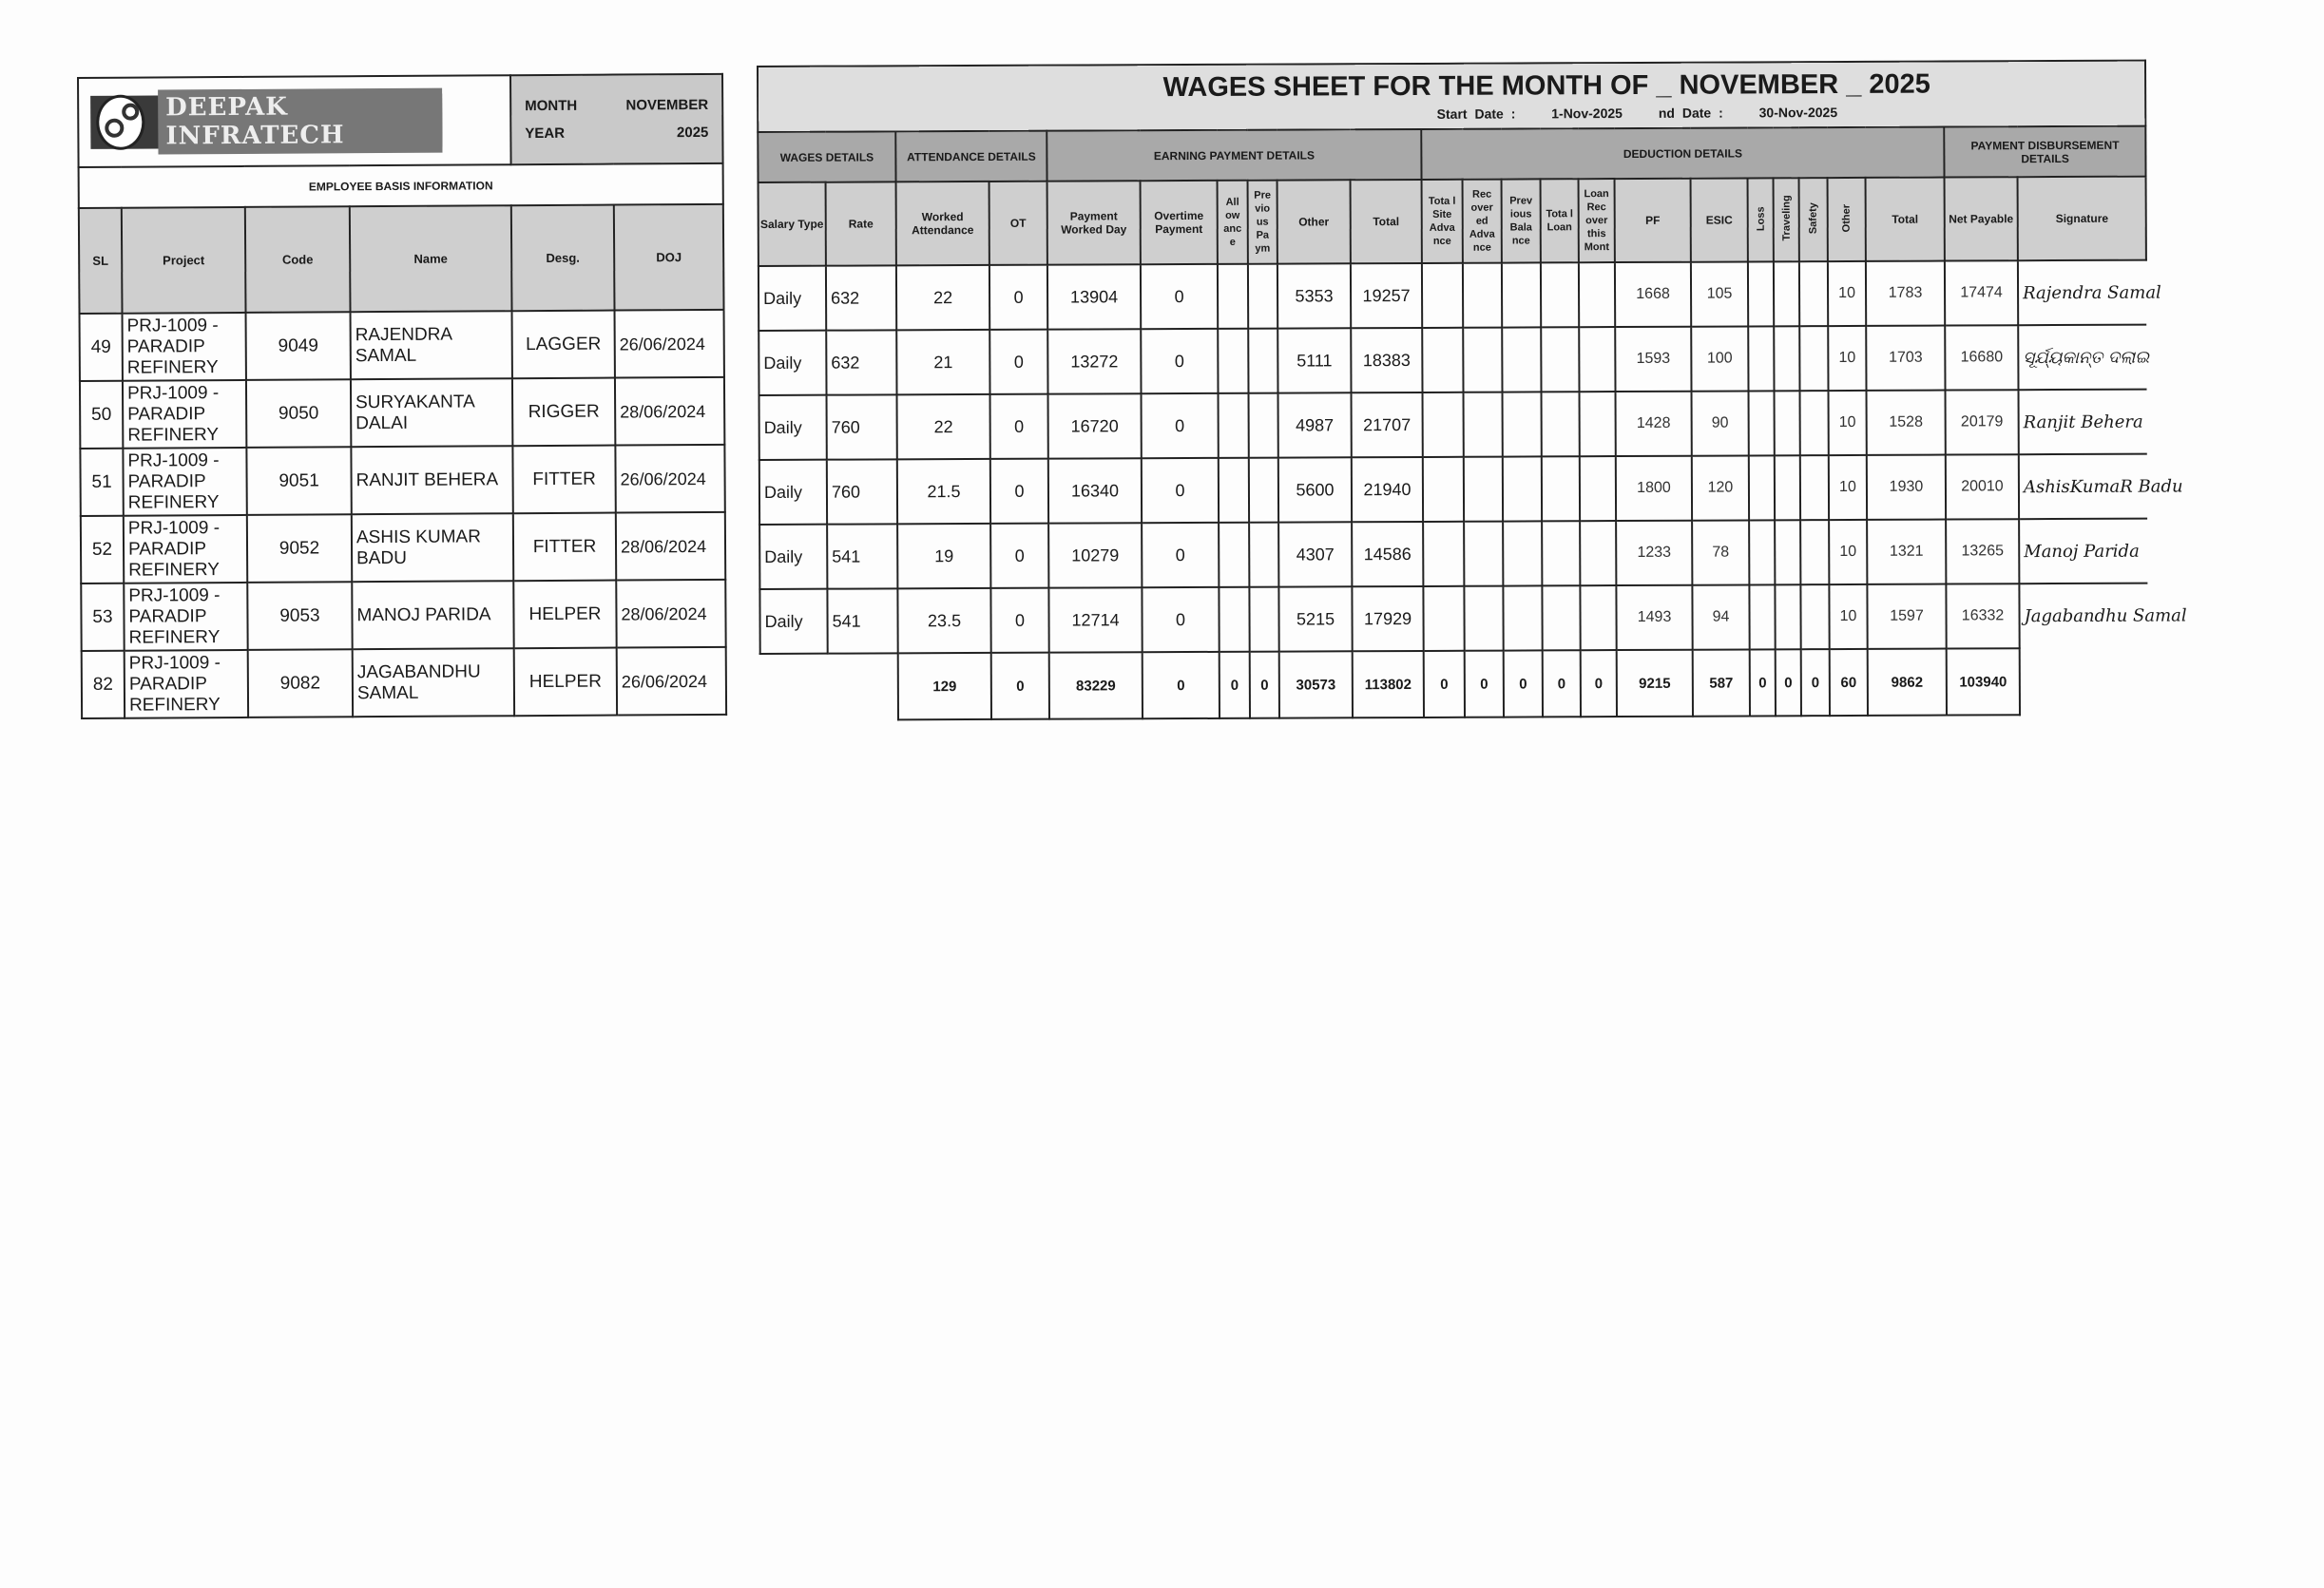 The width and height of the screenshot is (2324, 1588). What do you see at coordinates (1388, 554) in the screenshot?
I see `cell-total: 14586` at bounding box center [1388, 554].